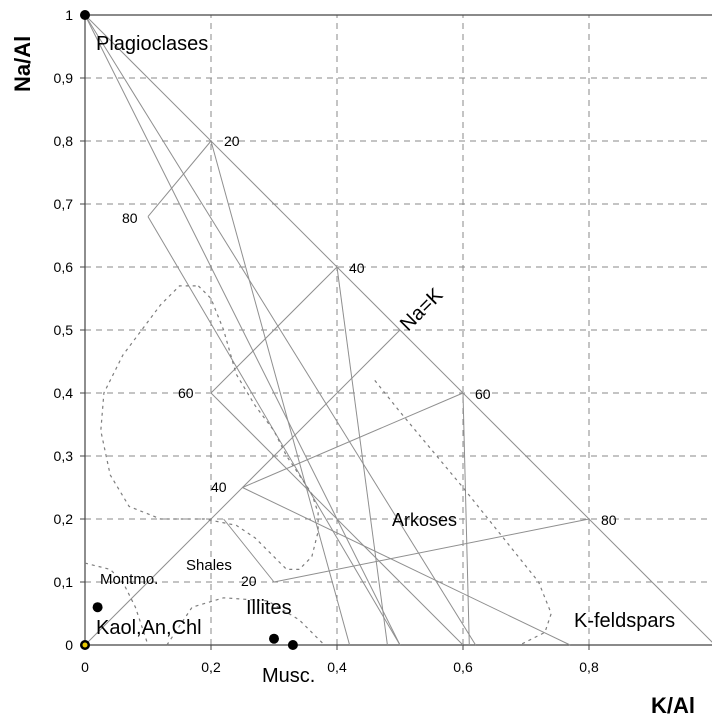  Describe the element at coordinates (64, 330) in the screenshot. I see `y-tick-label: 0,5` at that location.